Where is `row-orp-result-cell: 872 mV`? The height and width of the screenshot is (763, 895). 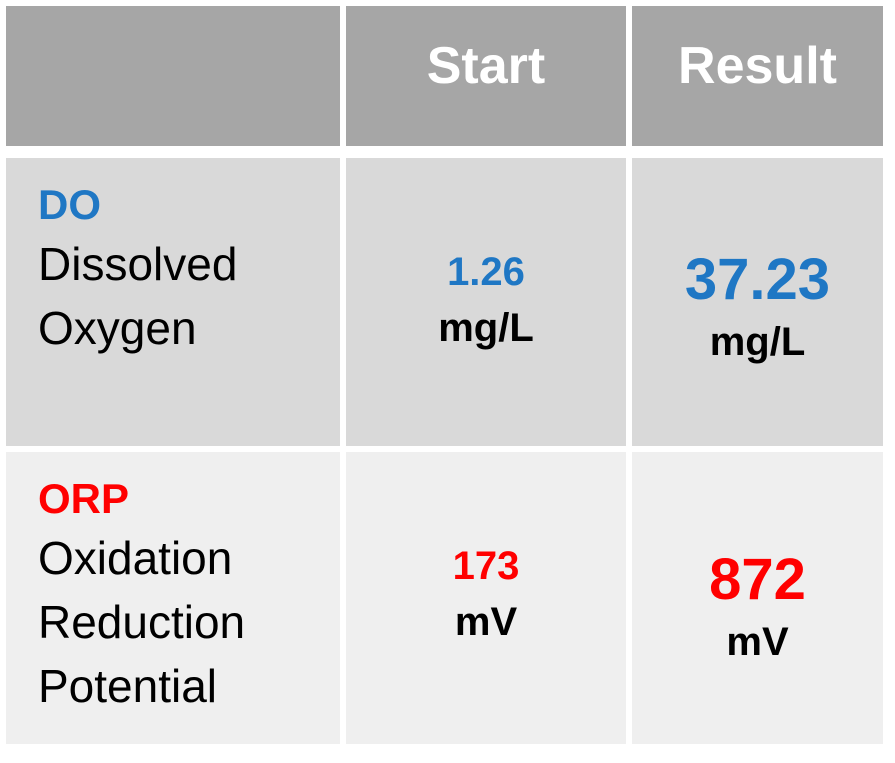
row-orp-result-cell: 872 mV is located at coordinates (757, 598).